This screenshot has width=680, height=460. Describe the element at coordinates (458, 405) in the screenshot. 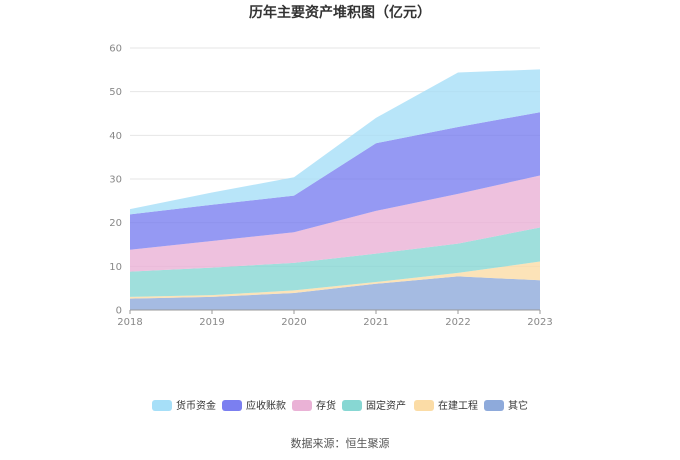

I see `legend-label: 在建工程` at that location.